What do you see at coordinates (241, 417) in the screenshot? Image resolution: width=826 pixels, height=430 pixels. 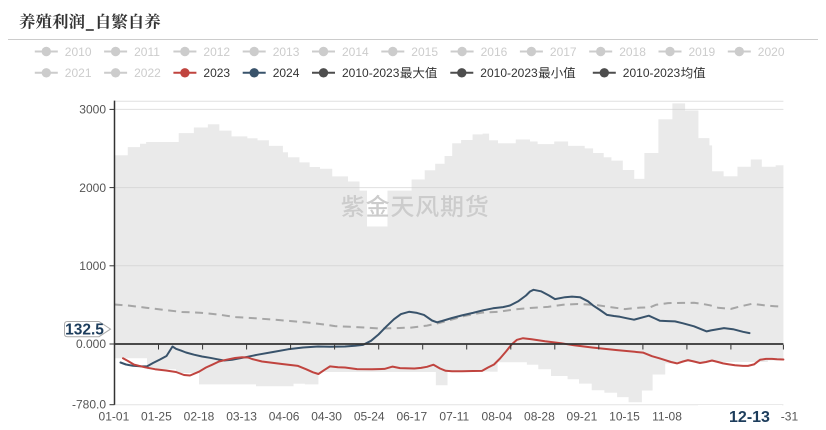 I see `svg-text: 03-13` at bounding box center [241, 417].